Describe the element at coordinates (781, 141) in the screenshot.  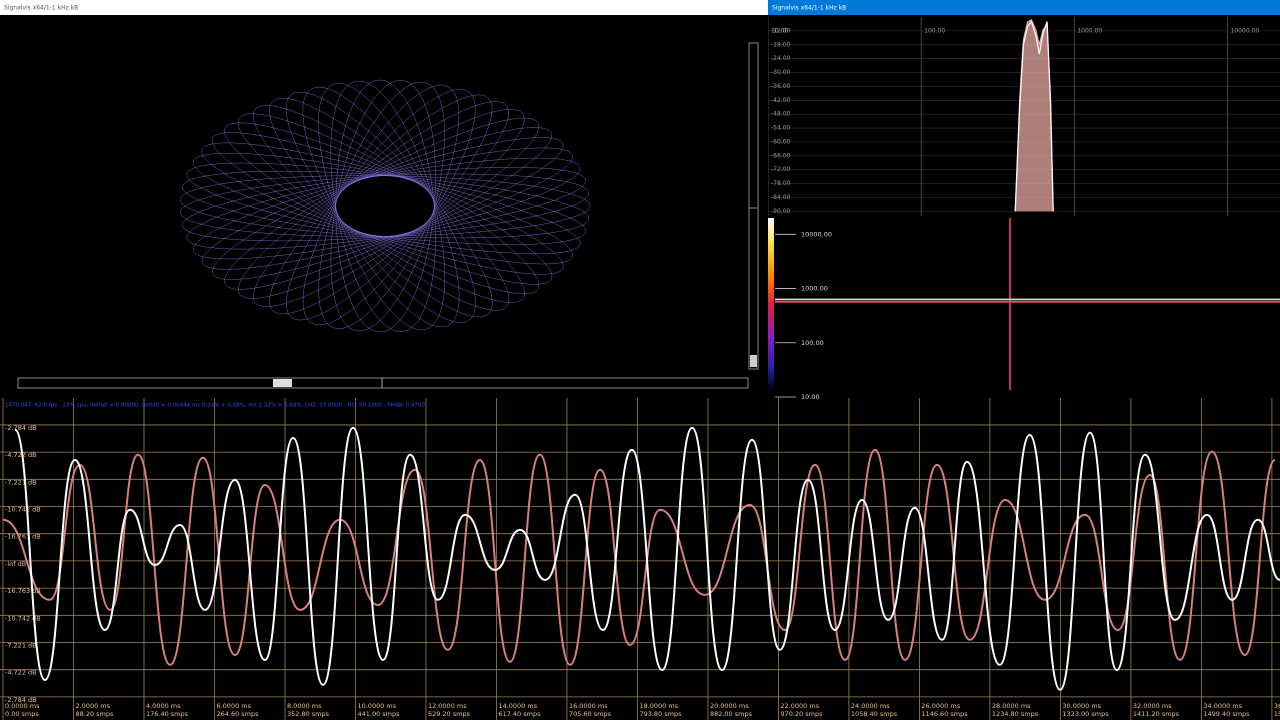
I see `y-tick-label: -60.00` at that location.